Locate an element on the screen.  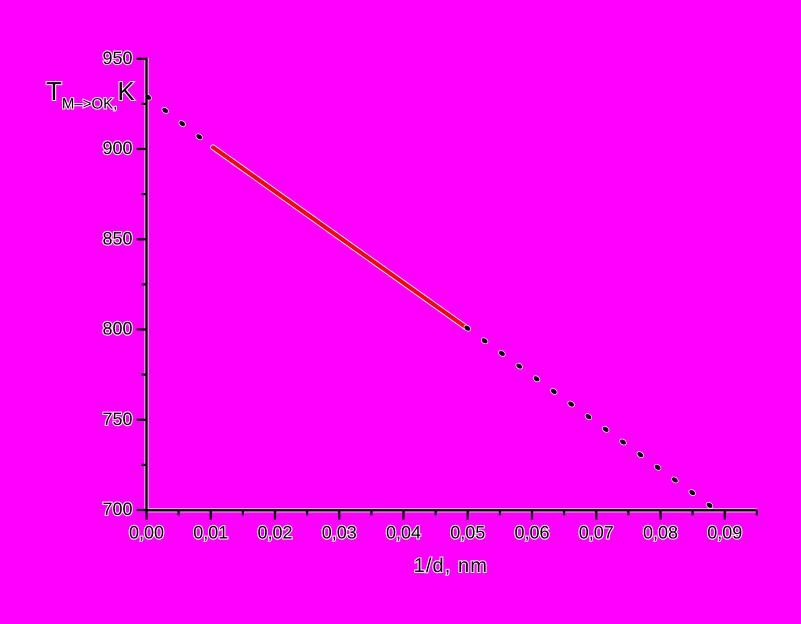
svg-text: 0,02 is located at coordinates (274, 533).